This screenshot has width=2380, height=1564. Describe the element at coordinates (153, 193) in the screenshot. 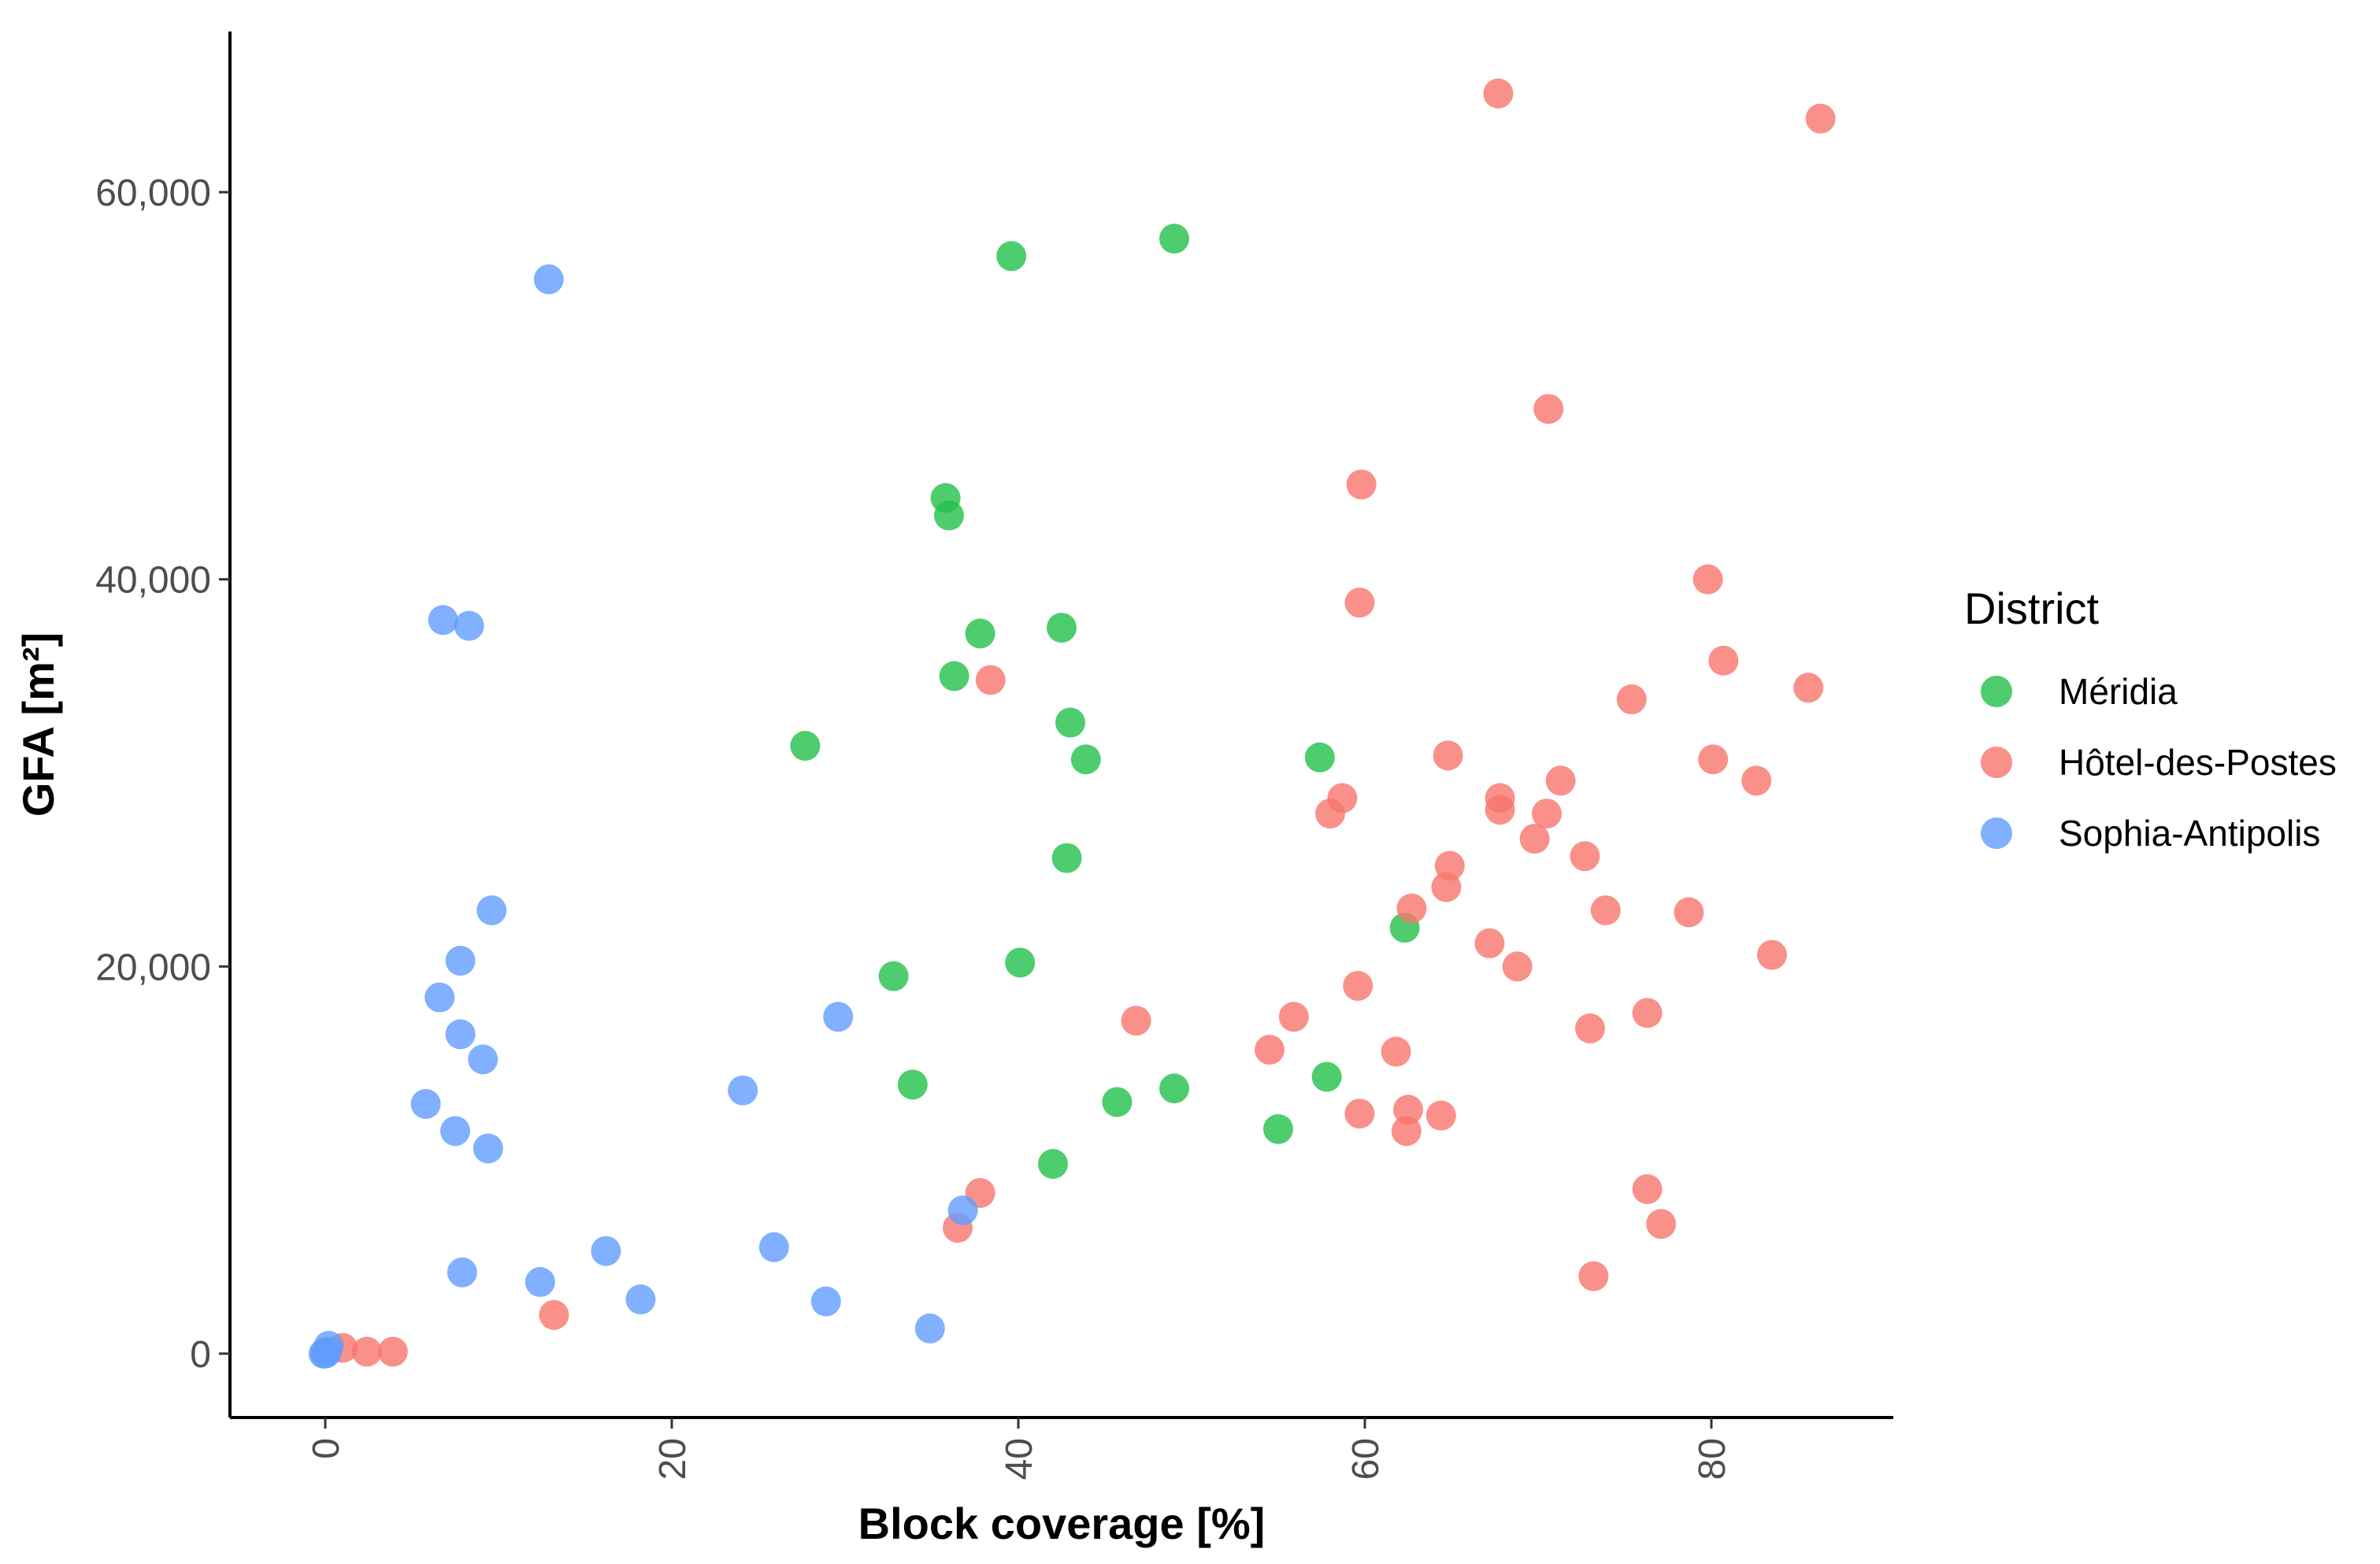

I see `y-tick-label: 60,000` at that location.